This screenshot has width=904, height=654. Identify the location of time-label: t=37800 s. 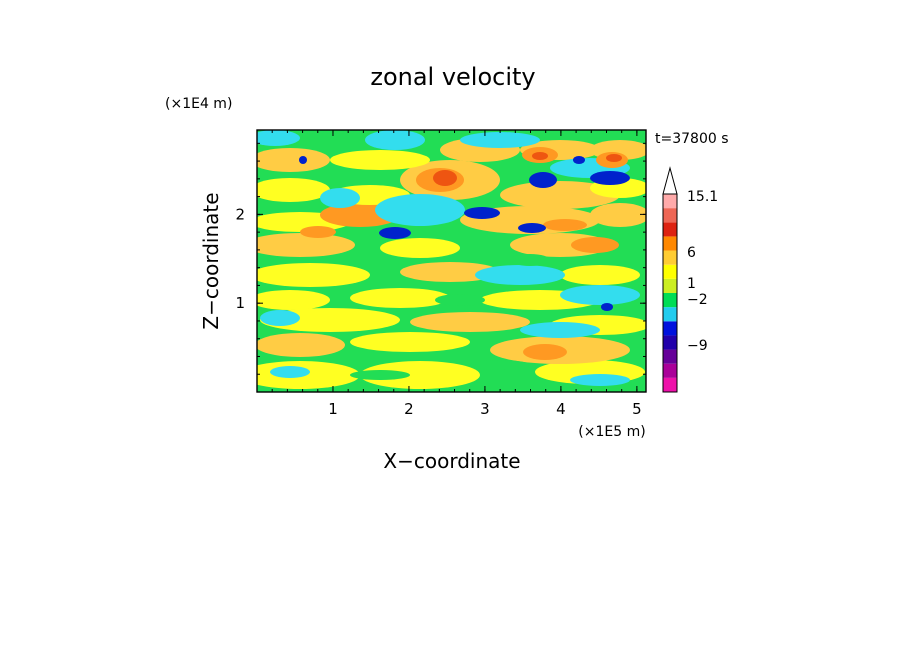
(692, 139).